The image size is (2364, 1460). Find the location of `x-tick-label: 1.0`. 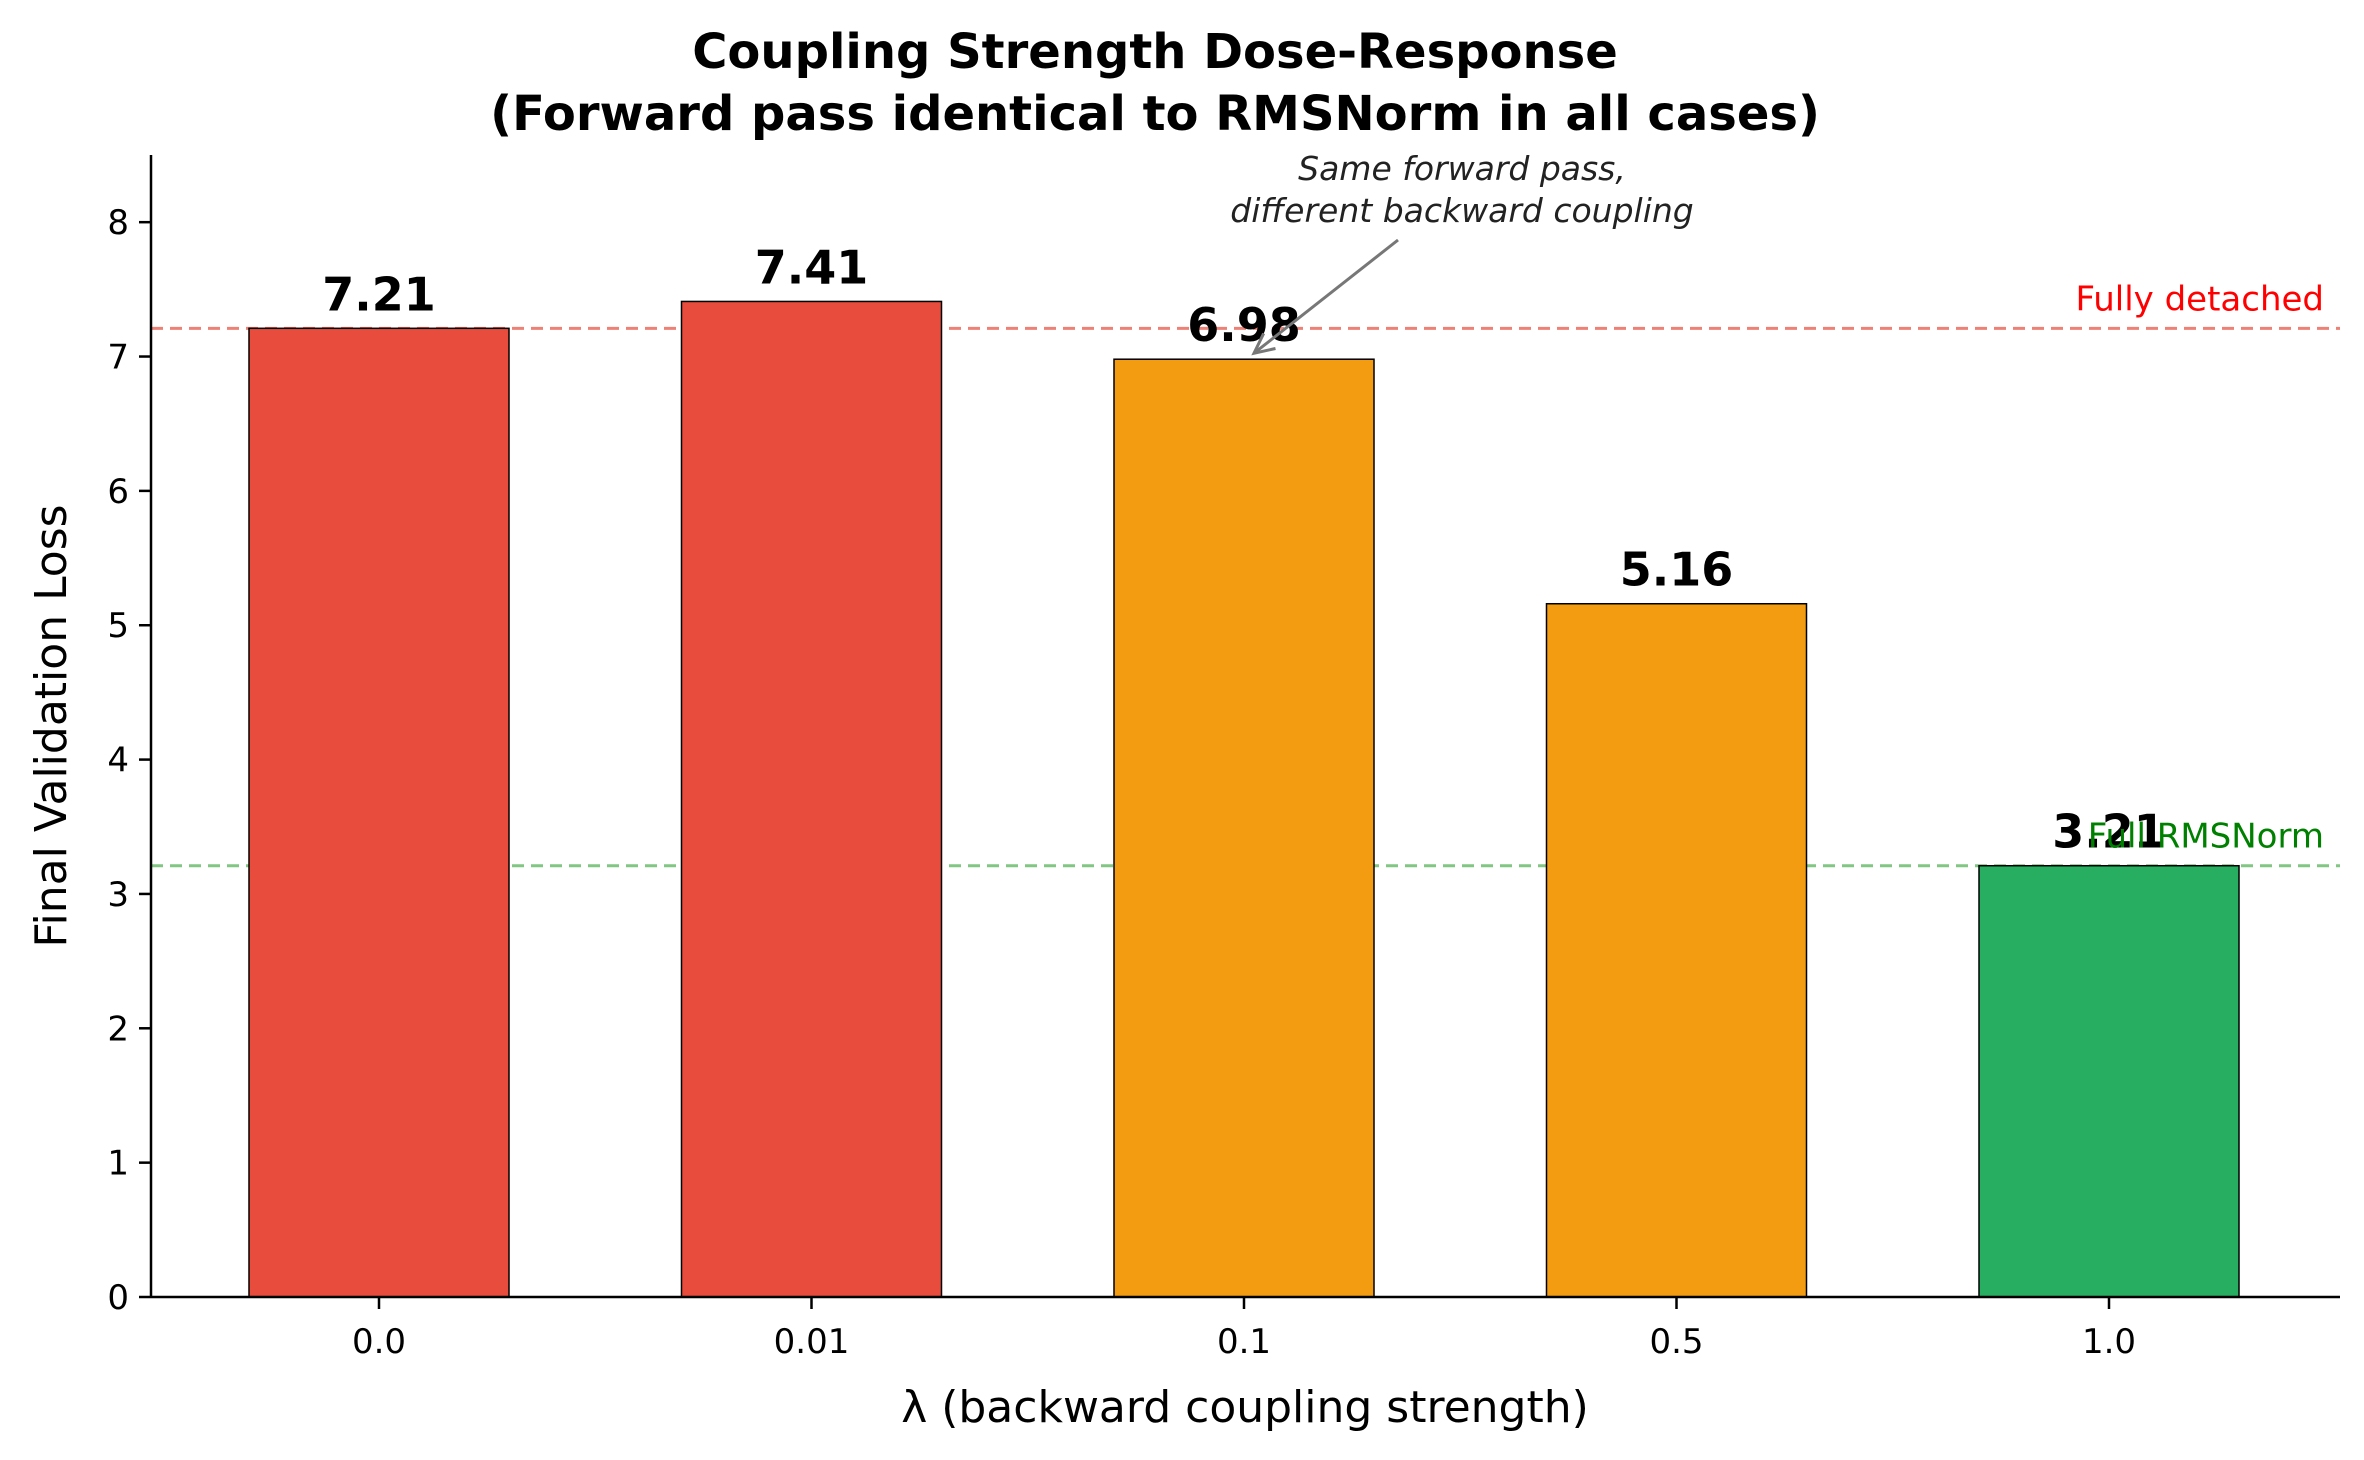

x-tick-label: 1.0 is located at coordinates (2109, 1342).